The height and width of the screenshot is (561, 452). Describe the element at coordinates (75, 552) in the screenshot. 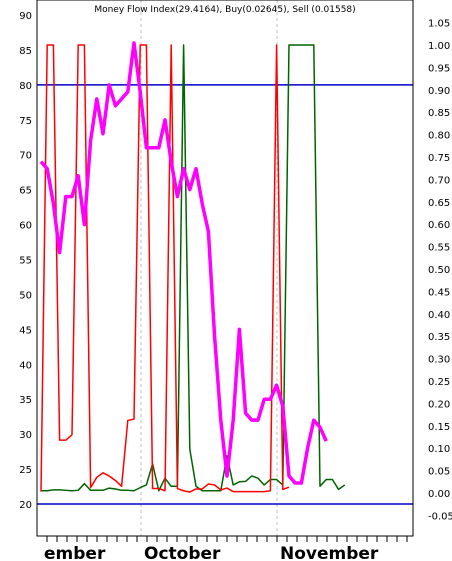

I see `month-label-ember: ember` at that location.